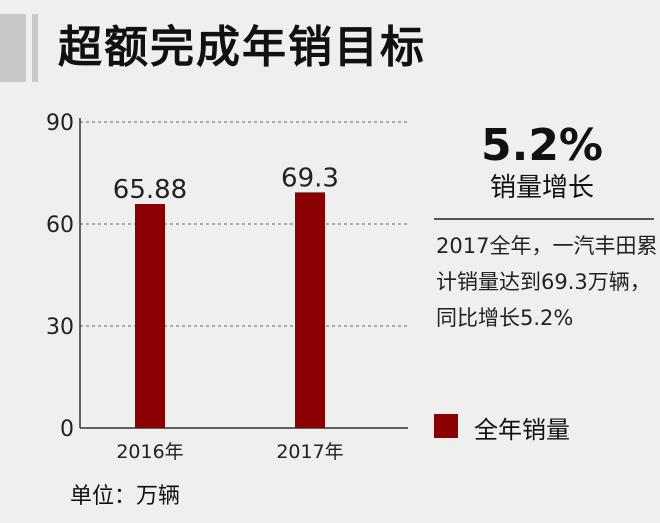  Describe the element at coordinates (60, 123) in the screenshot. I see `y-tick-label: 90` at that location.